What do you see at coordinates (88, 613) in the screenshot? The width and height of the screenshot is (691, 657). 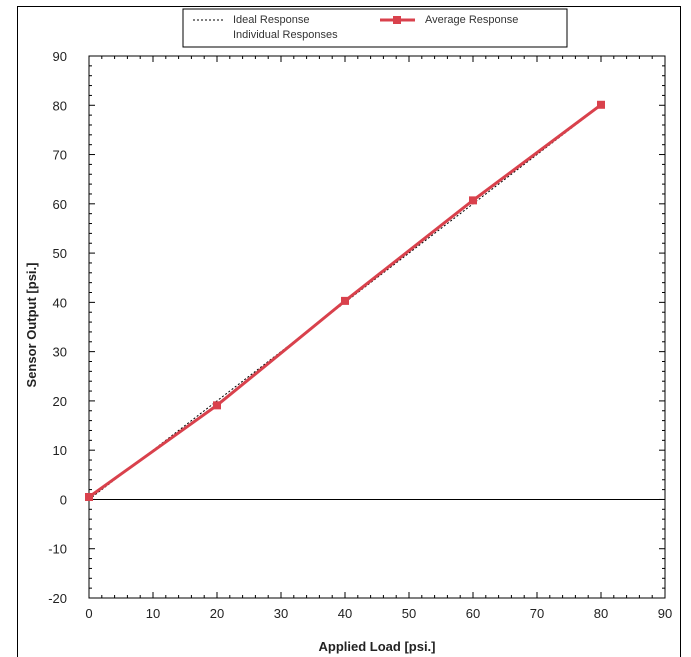 I see `x-tick-label: 0` at bounding box center [88, 613].